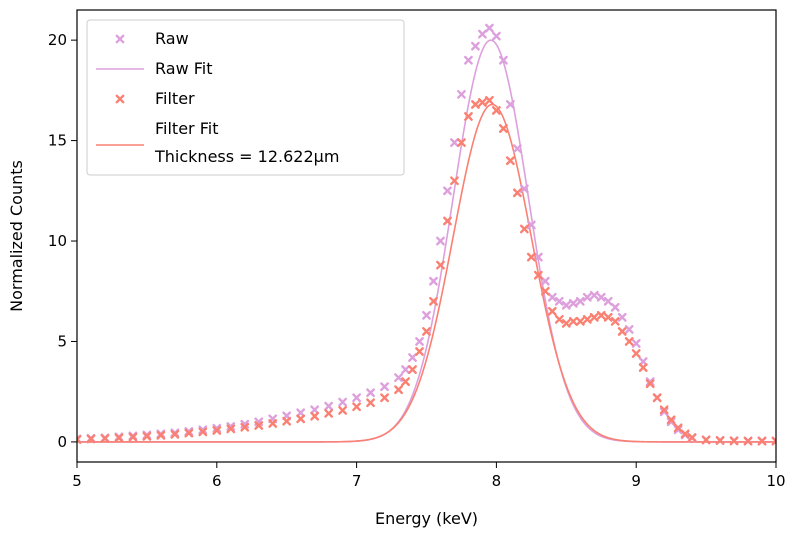  I want to click on x-tick-label: 8, so click(497, 481).